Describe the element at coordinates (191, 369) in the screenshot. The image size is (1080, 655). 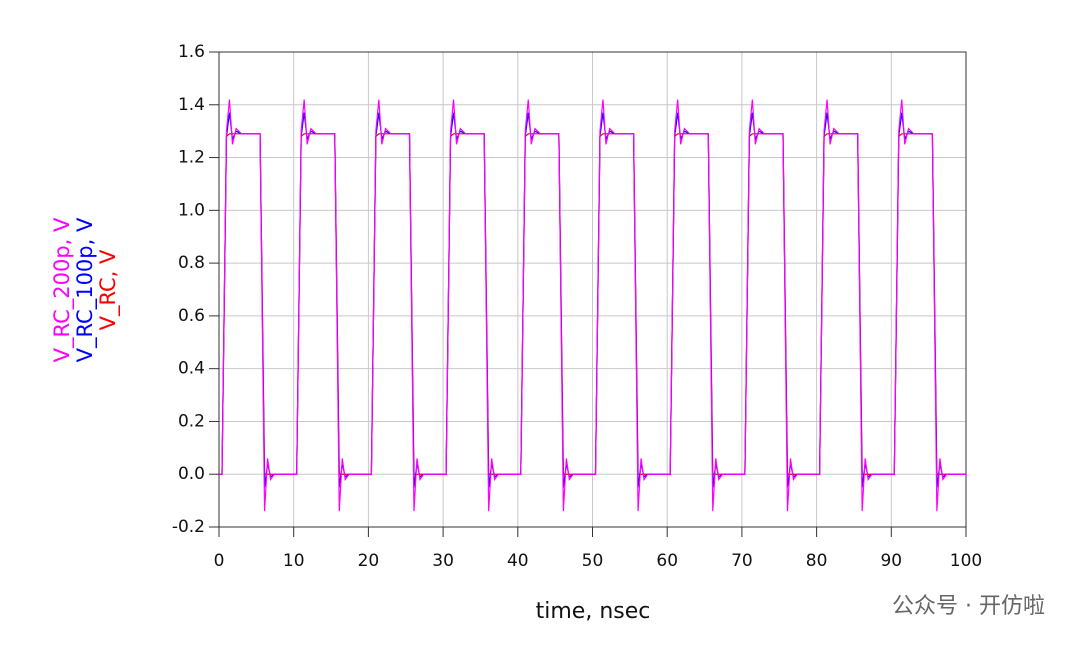
I see `y-tick-label: 0.4` at that location.